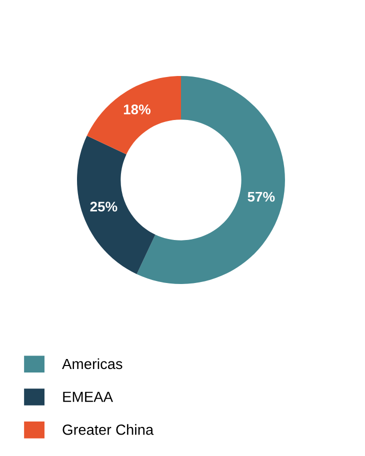 Image resolution: width=365 pixels, height=456 pixels. I want to click on legend-label: Greater China, so click(108, 429).